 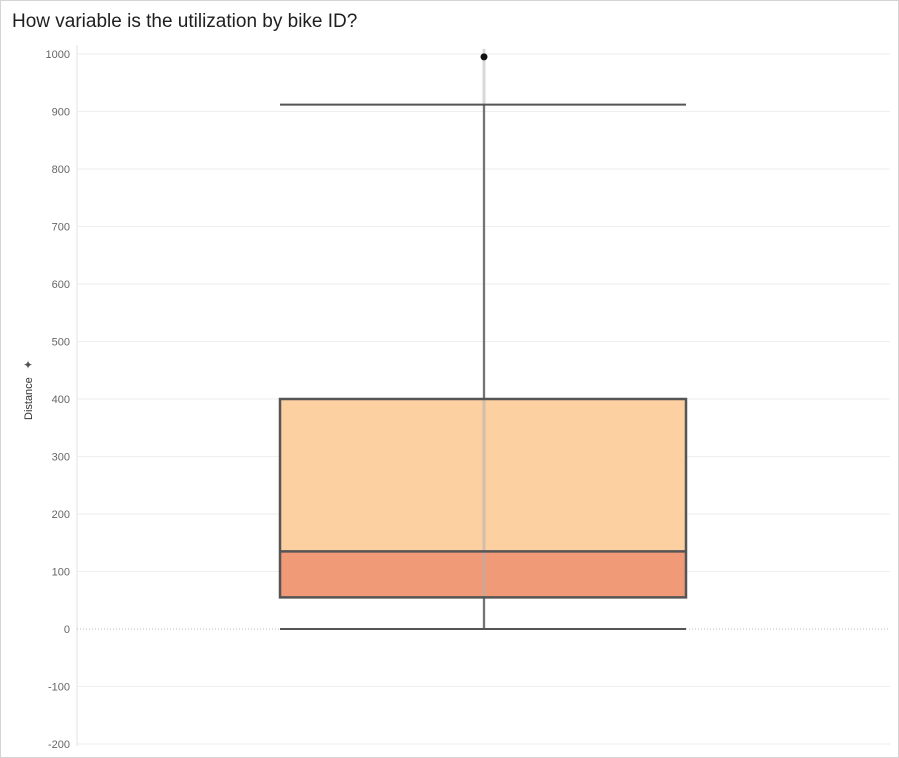 I want to click on outlier-point, so click(x=484, y=57).